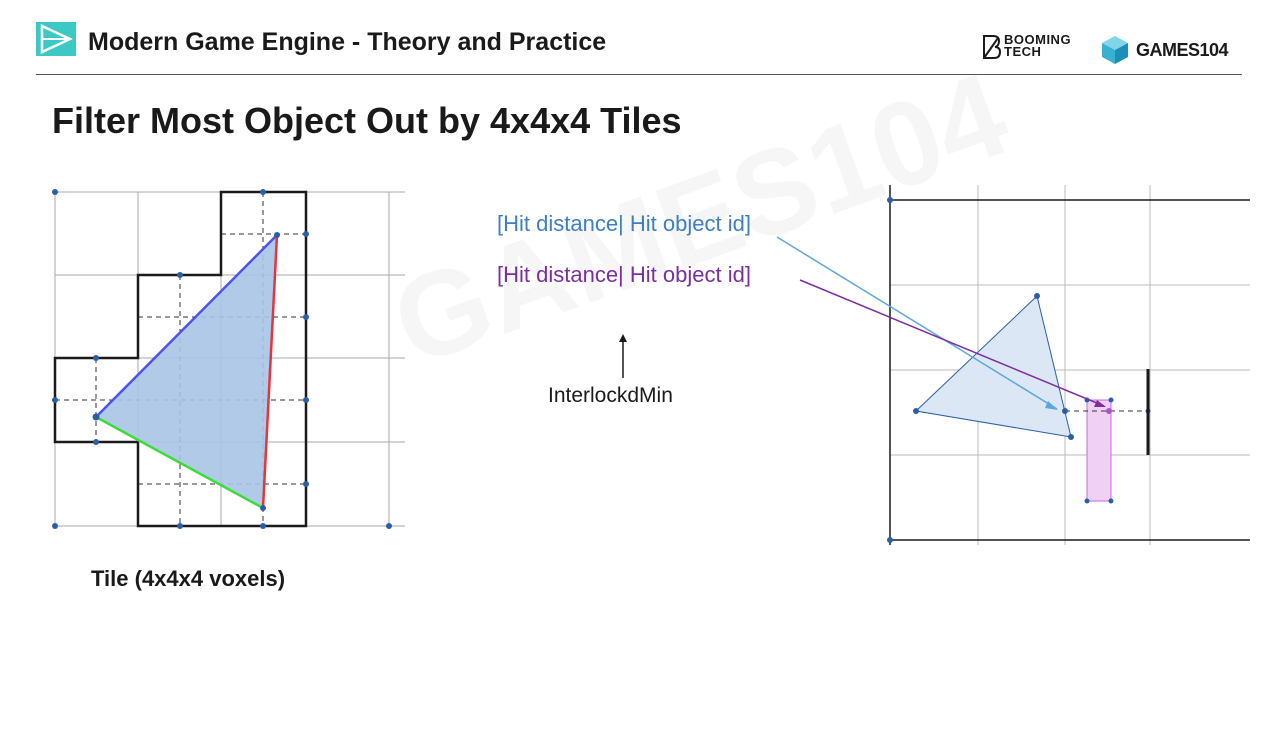 The width and height of the screenshot is (1280, 739). Describe the element at coordinates (56, 41) in the screenshot. I see `play-logo-icon` at that location.